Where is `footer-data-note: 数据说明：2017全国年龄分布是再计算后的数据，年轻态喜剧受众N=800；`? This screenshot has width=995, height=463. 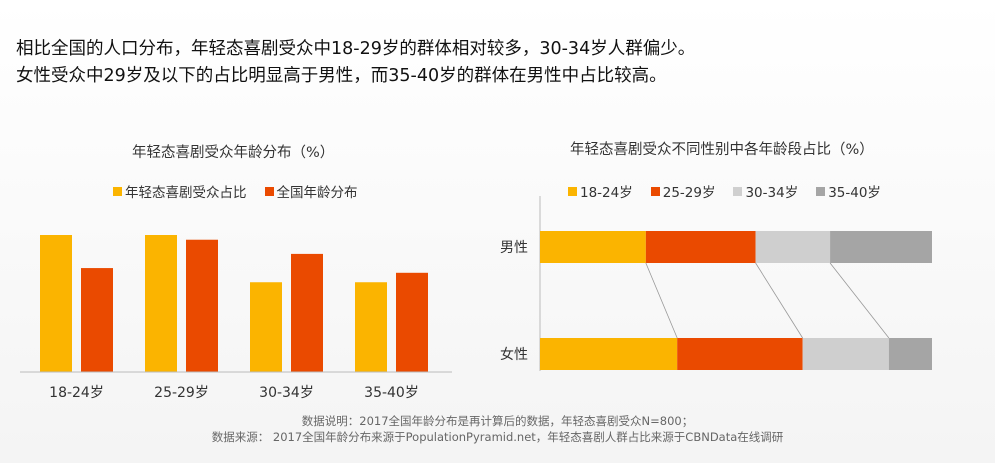 footer-data-note: 数据说明：2017全国年龄分布是再计算后的数据，年轻态喜剧受众N=800； is located at coordinates (497, 421).